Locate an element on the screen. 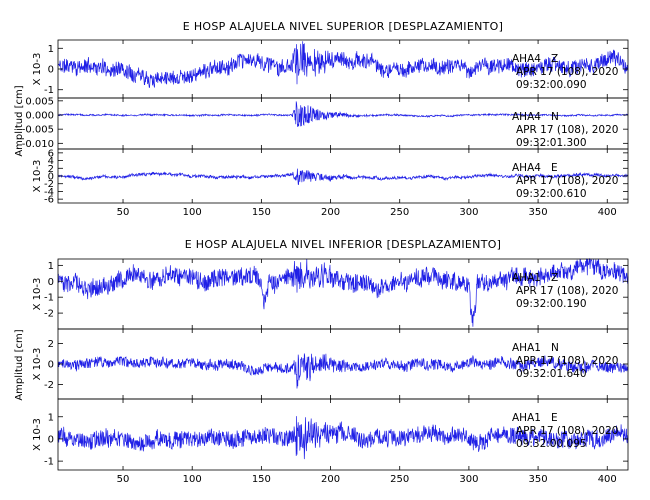 This screenshot has height=500, width=650. panel-frame is located at coordinates (343, 434).